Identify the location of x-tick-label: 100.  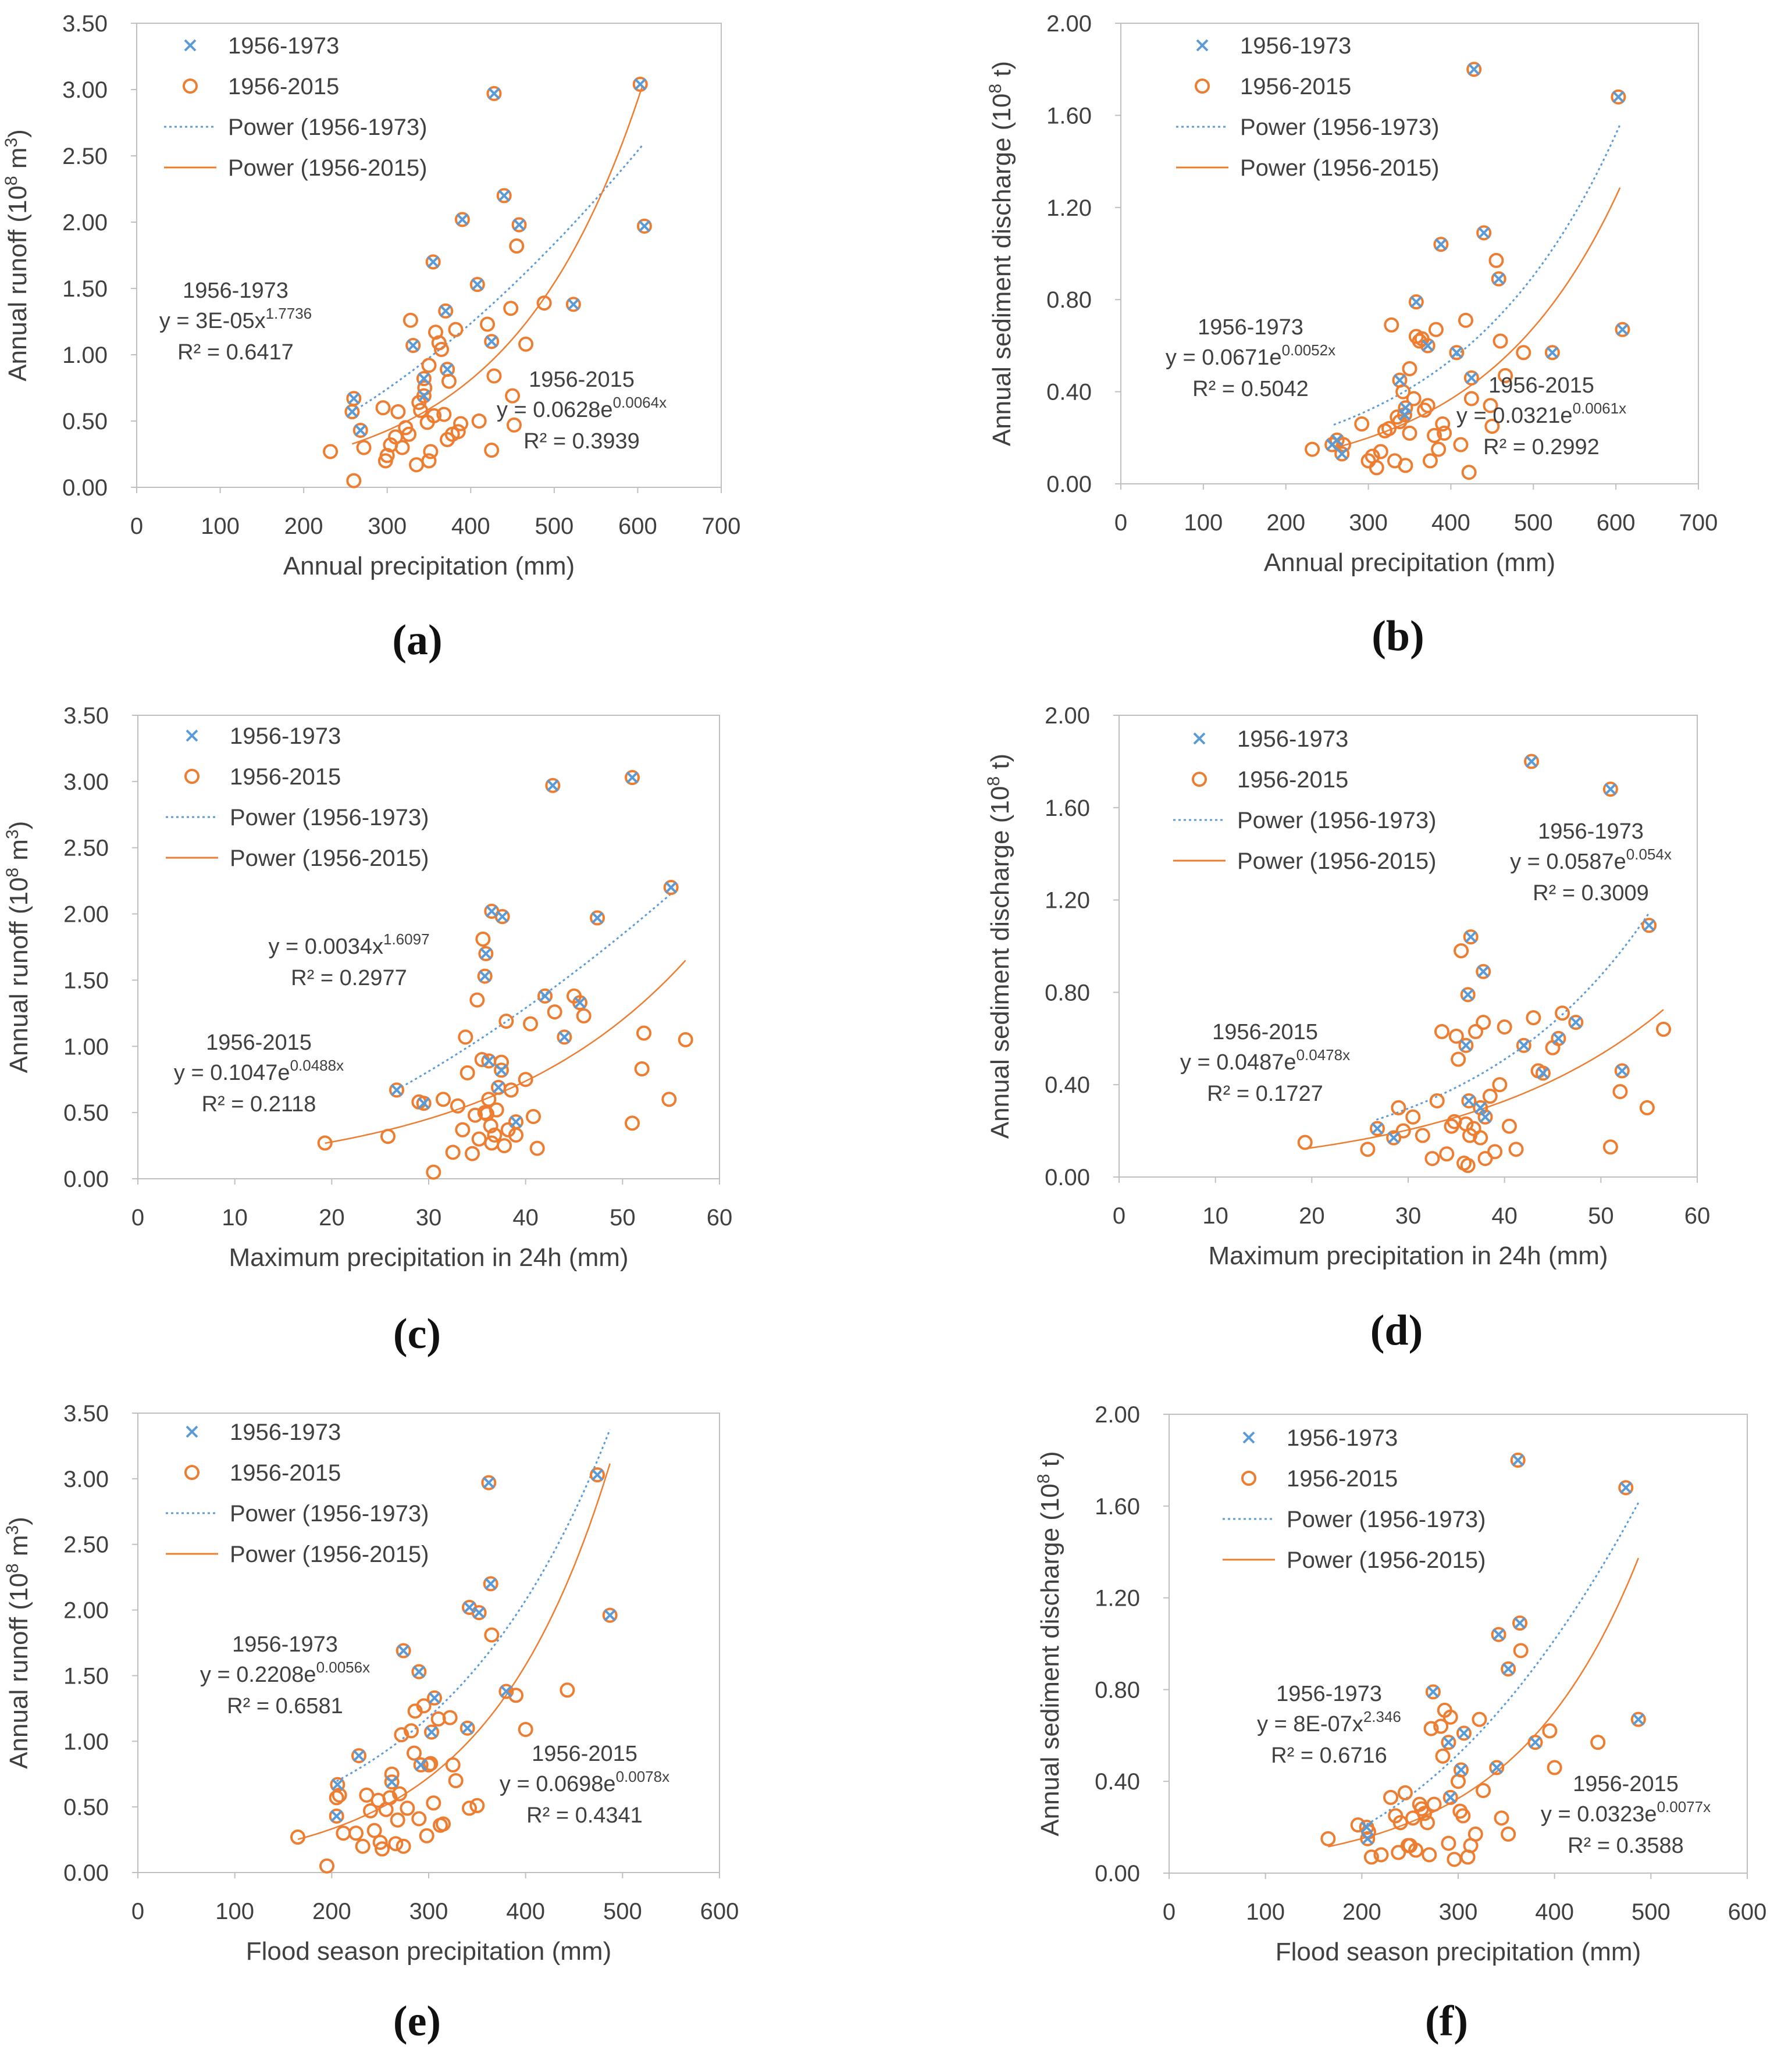
(234, 1911).